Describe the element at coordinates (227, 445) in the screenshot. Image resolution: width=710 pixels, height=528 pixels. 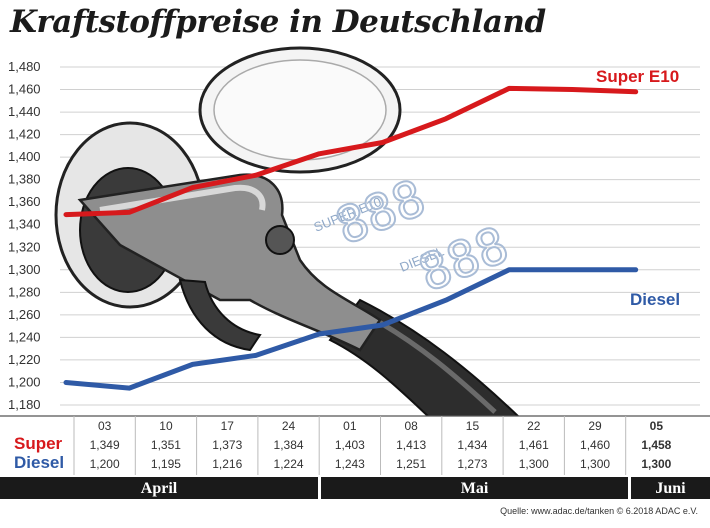
I see `value-cell-super: 1,373` at that location.